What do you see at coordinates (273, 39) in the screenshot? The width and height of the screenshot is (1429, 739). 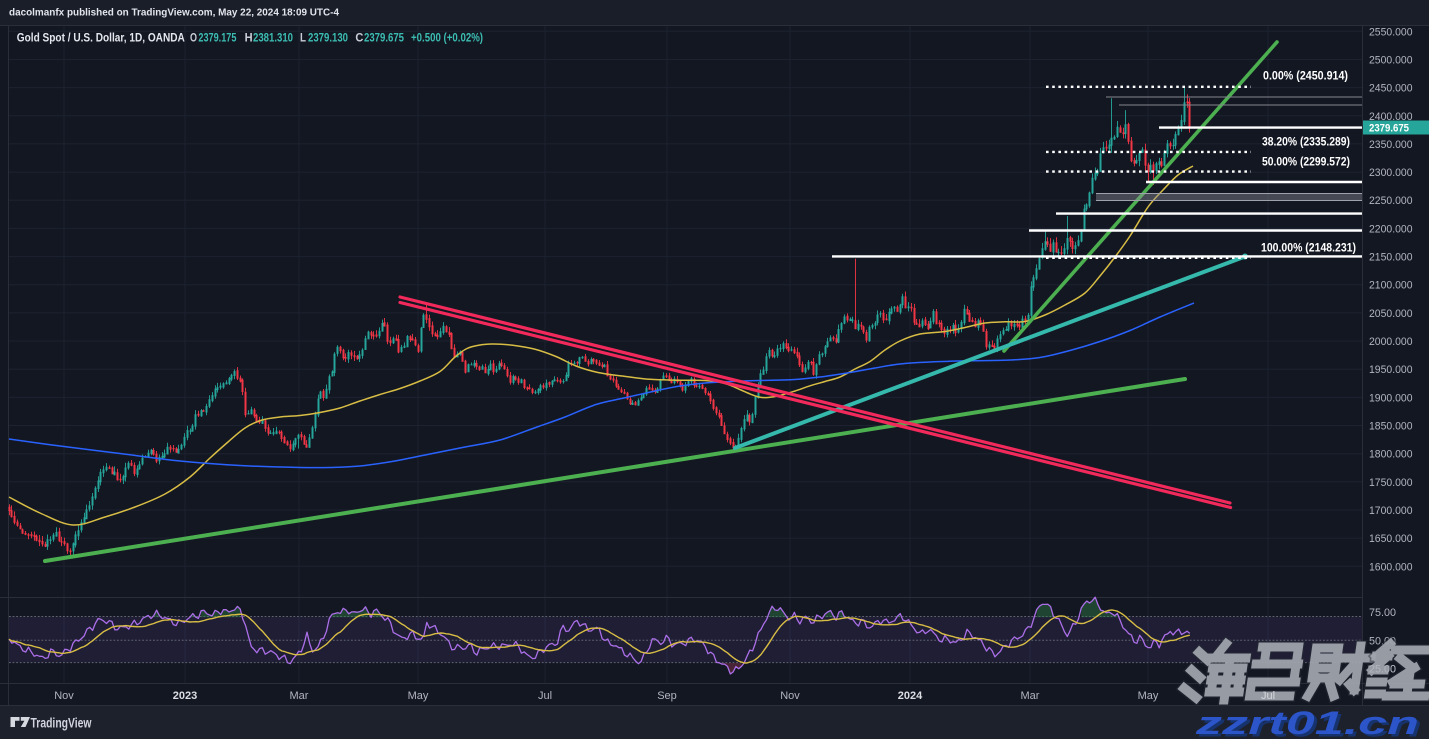 I see `svg-text: 2381.310` at bounding box center [273, 39].